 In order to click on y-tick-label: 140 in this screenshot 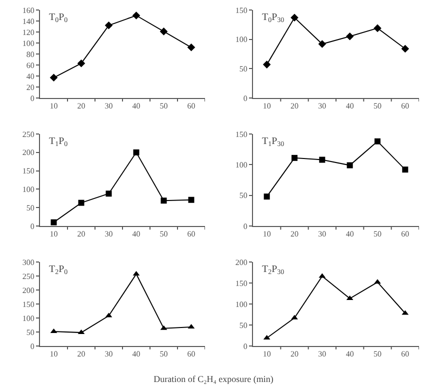, I will do `click(28, 21)`.